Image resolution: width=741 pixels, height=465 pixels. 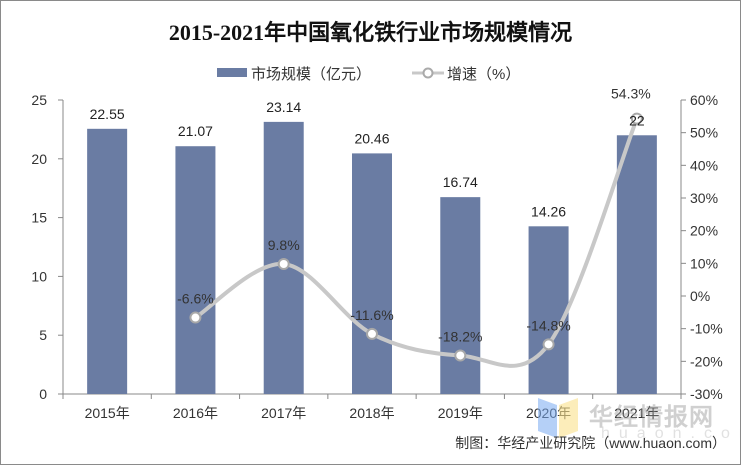 What do you see at coordinates (706, 329) in the screenshot?
I see `right-tick-label: -10%` at bounding box center [706, 329].